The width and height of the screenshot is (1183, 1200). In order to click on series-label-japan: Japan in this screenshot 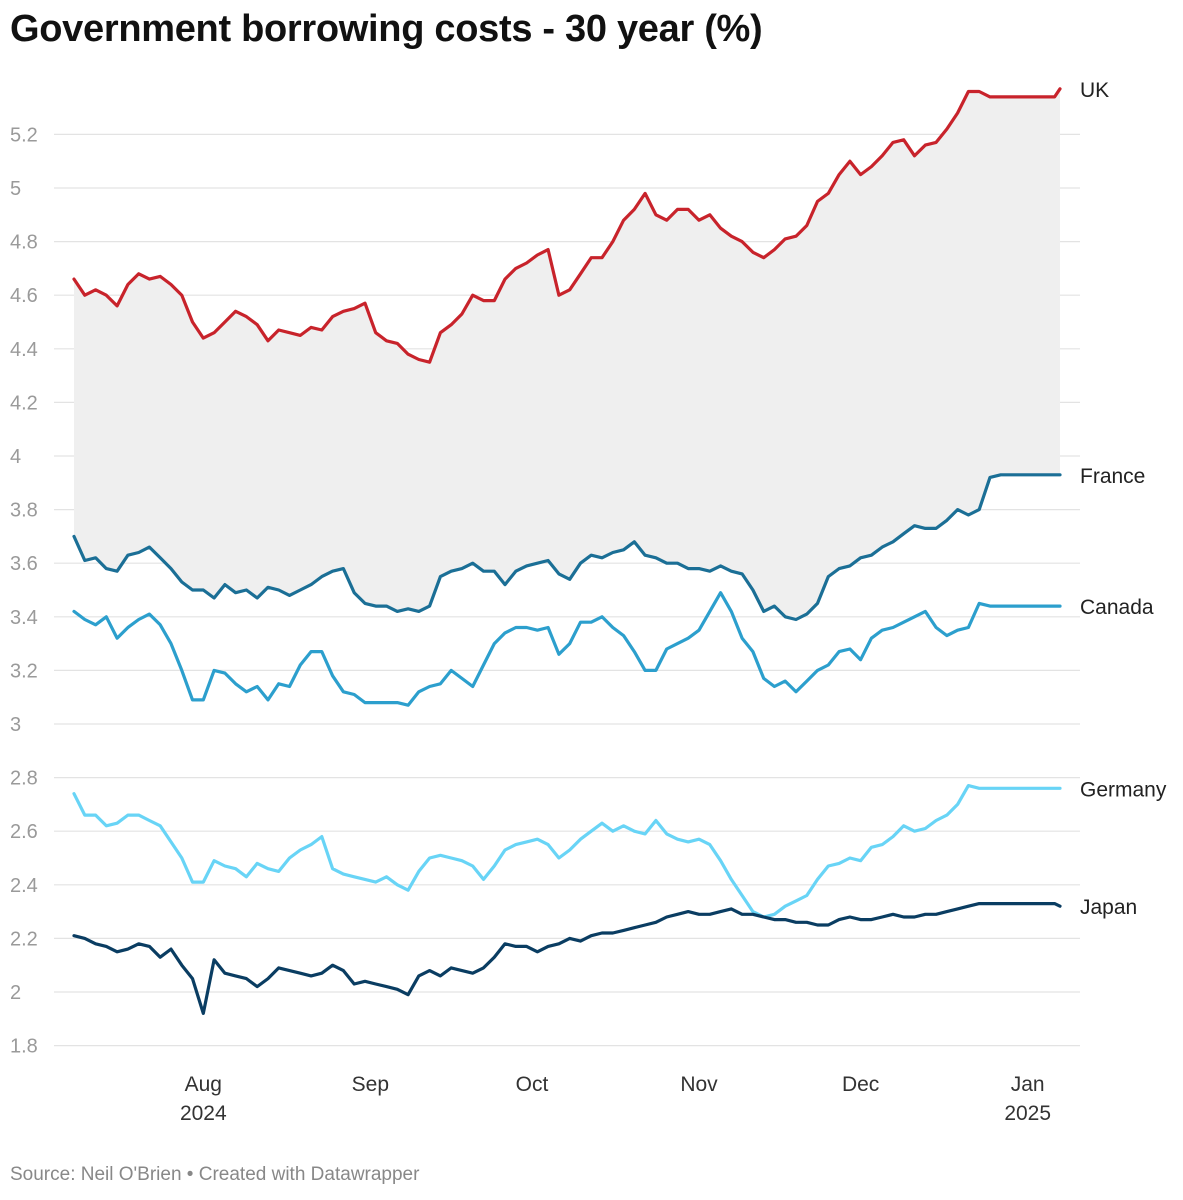, I will do `click(1108, 907)`.